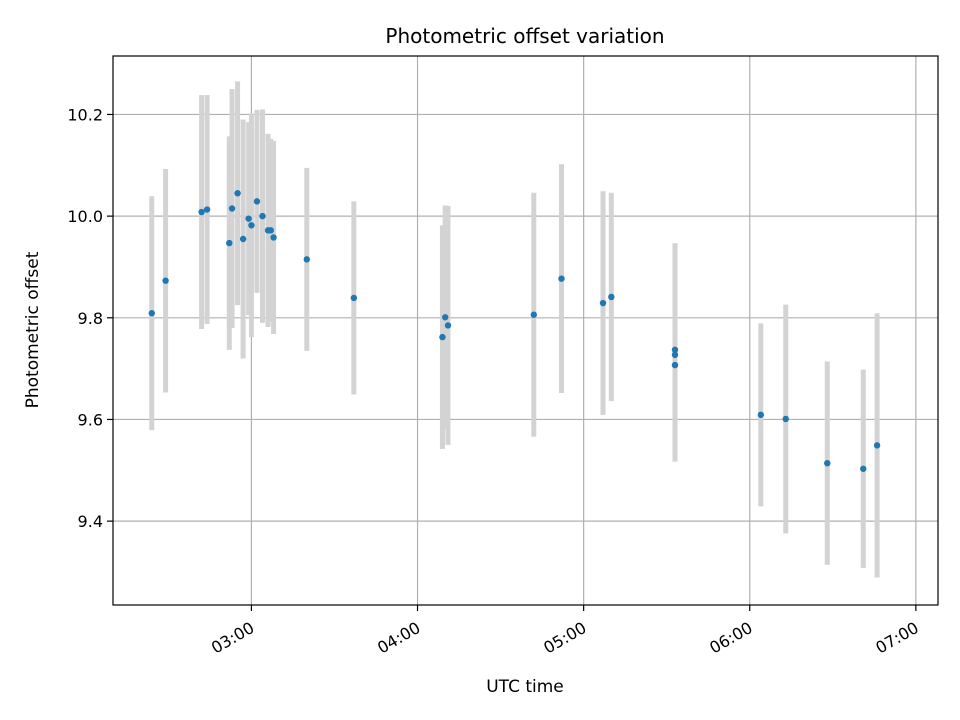  What do you see at coordinates (525, 687) in the screenshot?
I see `x-axis-label: UTC time` at bounding box center [525, 687].